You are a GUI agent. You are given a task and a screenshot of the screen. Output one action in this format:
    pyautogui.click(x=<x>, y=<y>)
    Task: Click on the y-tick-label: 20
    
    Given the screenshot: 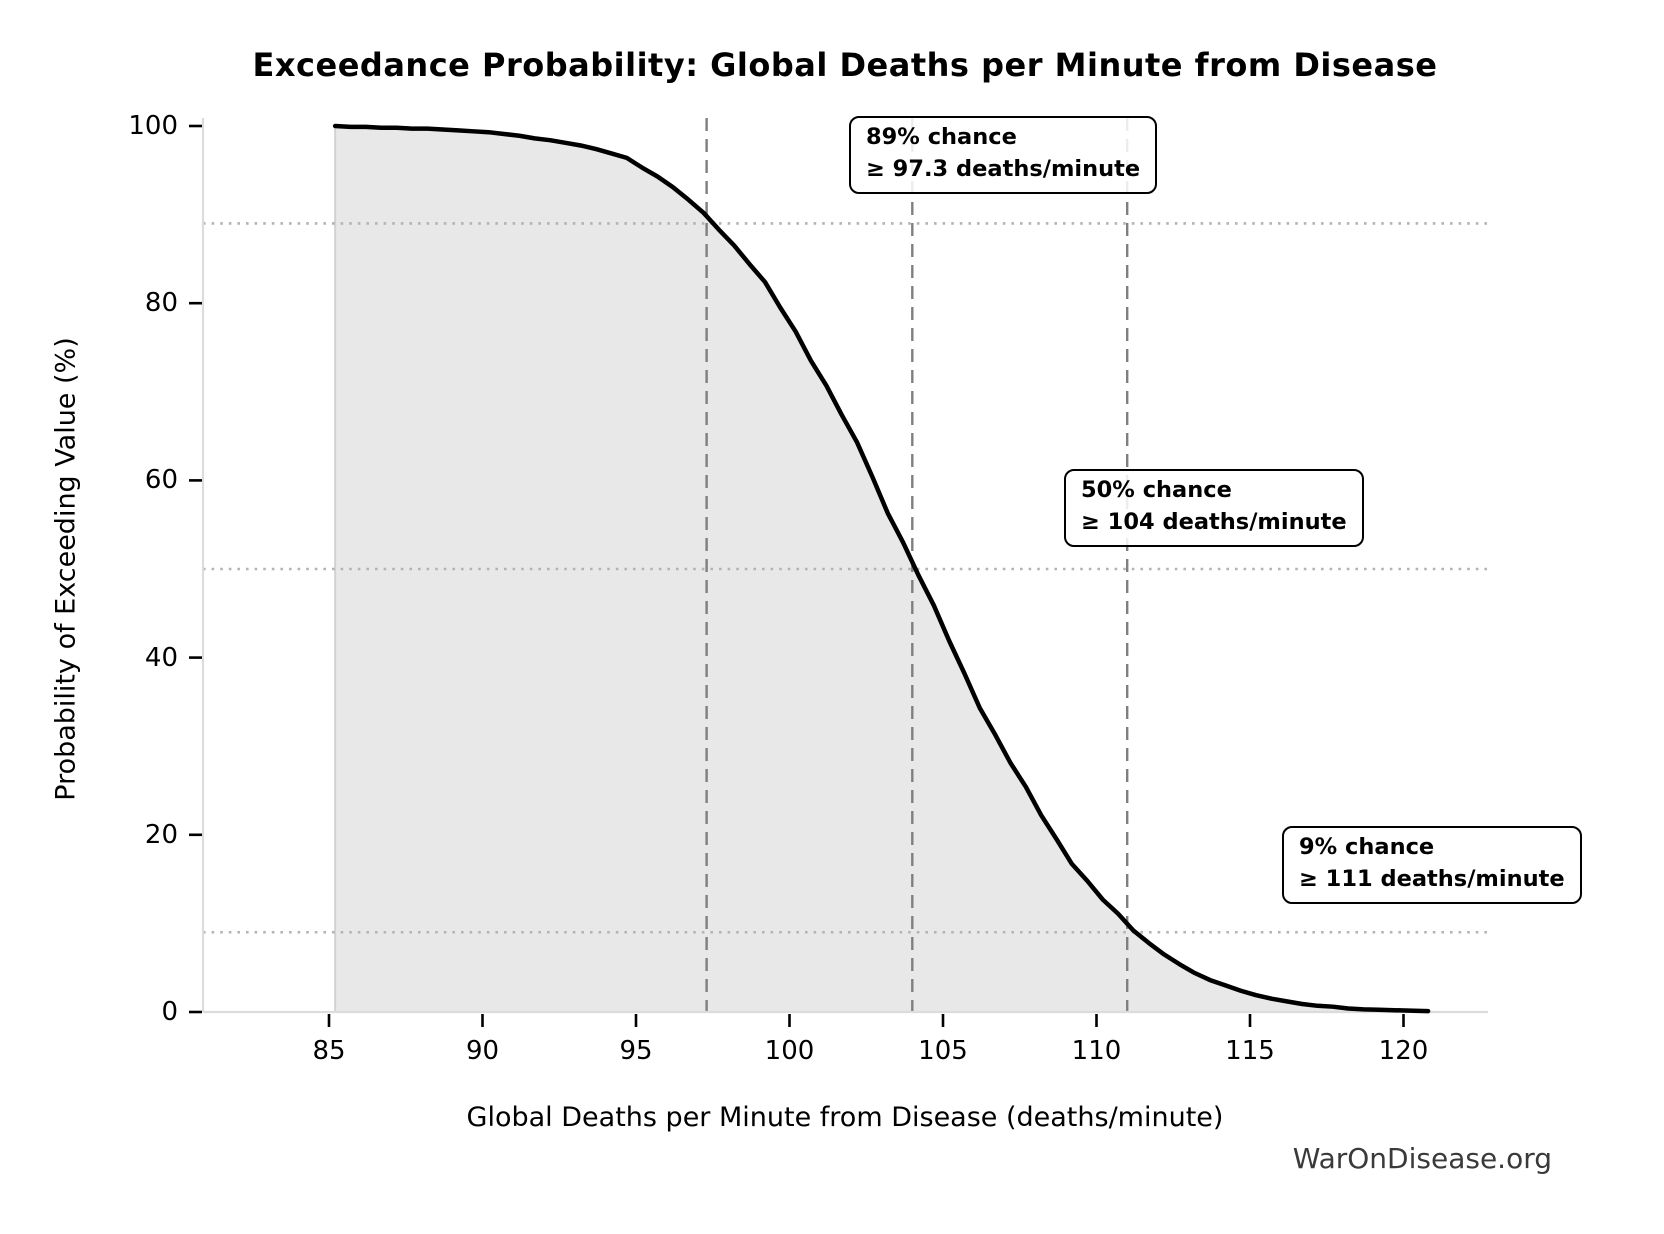 What is the action you would take?
    pyautogui.click(x=161, y=834)
    